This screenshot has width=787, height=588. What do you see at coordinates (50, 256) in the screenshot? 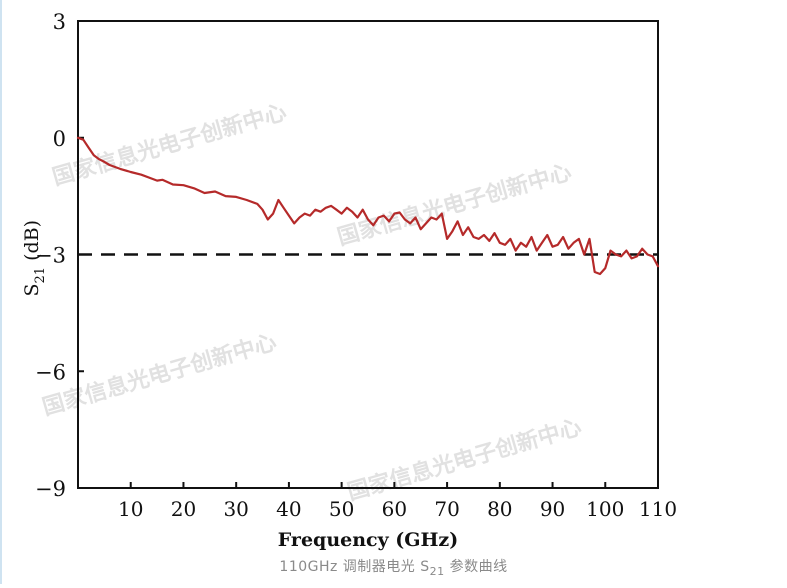
I see `y-tick-label: −3` at bounding box center [50, 256].